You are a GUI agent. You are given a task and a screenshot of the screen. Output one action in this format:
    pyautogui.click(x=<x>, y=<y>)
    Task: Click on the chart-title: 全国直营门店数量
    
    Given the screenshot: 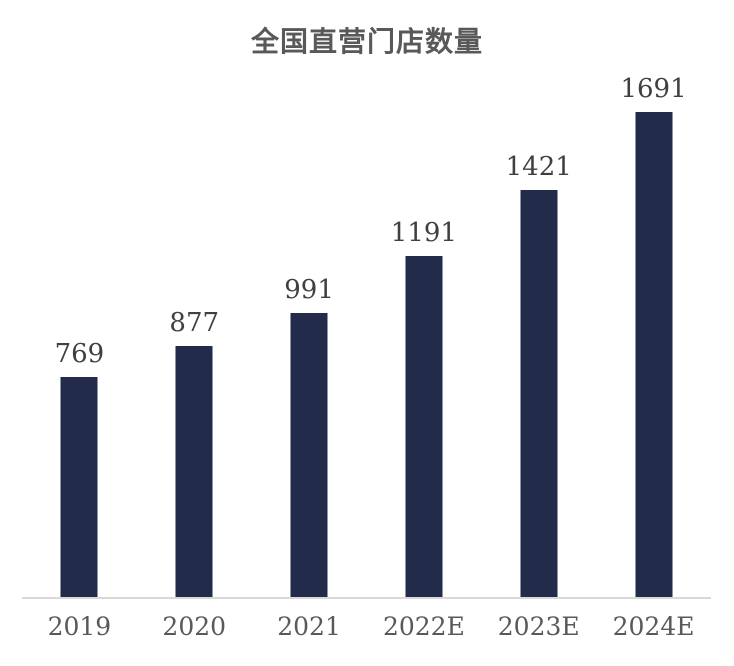 What is the action you would take?
    pyautogui.click(x=366, y=41)
    